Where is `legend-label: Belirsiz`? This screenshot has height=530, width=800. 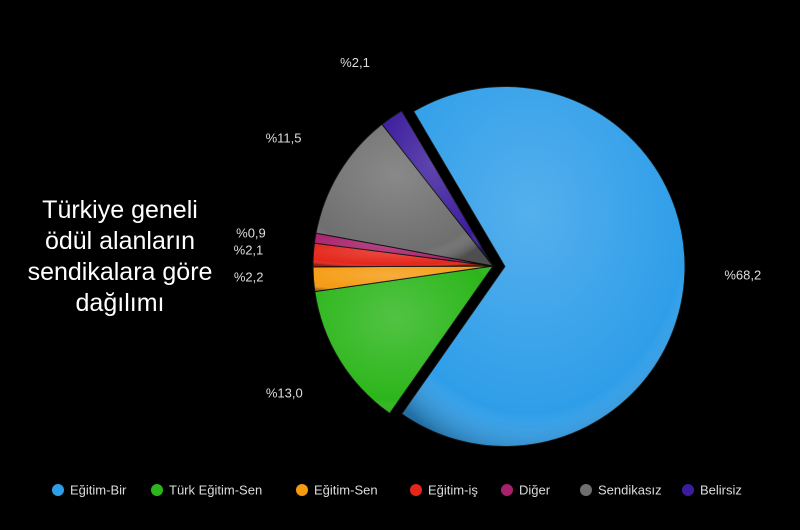 legend-label: Belirsiz is located at coordinates (721, 489).